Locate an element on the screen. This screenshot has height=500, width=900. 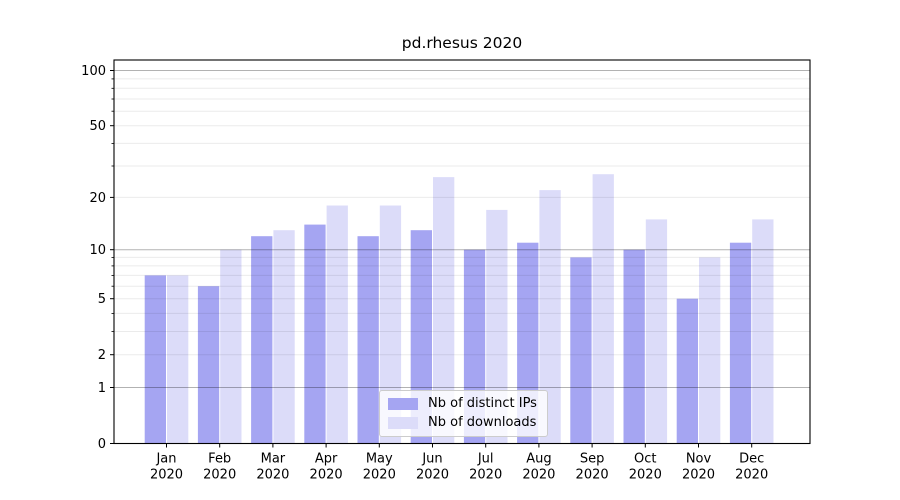
bar-distinct-ips-nov is located at coordinates (687, 371).